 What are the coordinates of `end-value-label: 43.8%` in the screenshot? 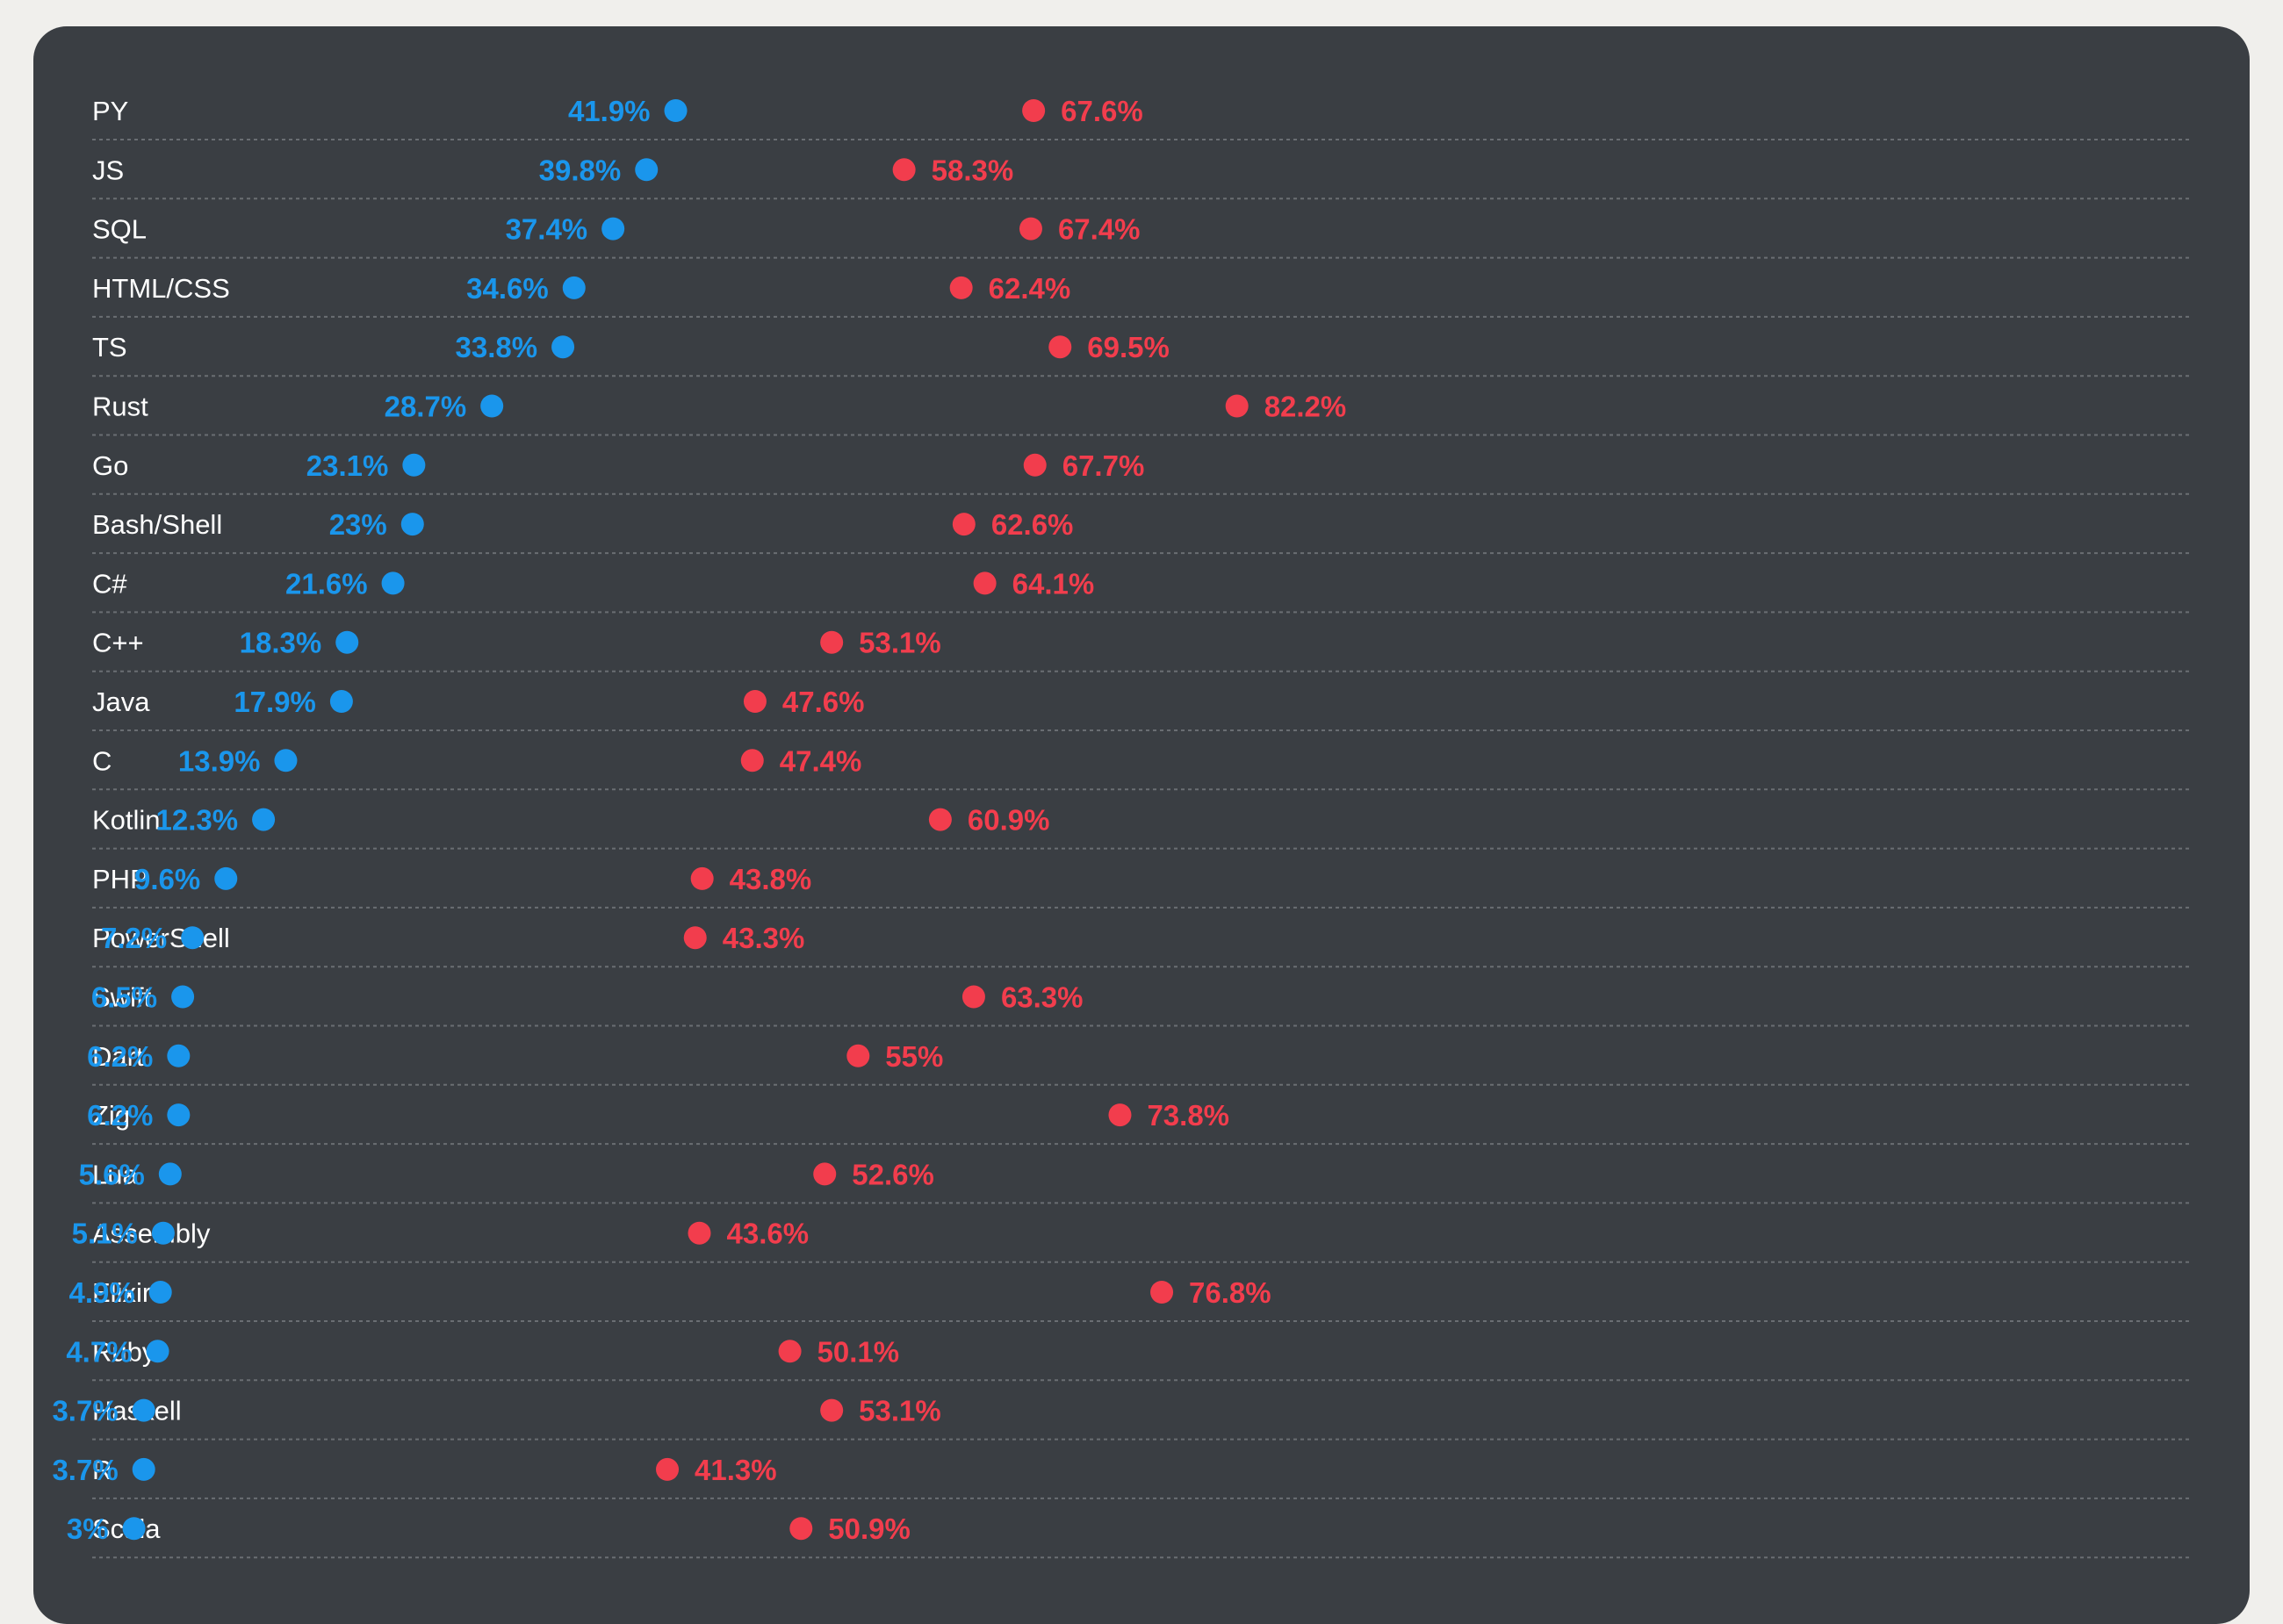 It's located at (771, 879).